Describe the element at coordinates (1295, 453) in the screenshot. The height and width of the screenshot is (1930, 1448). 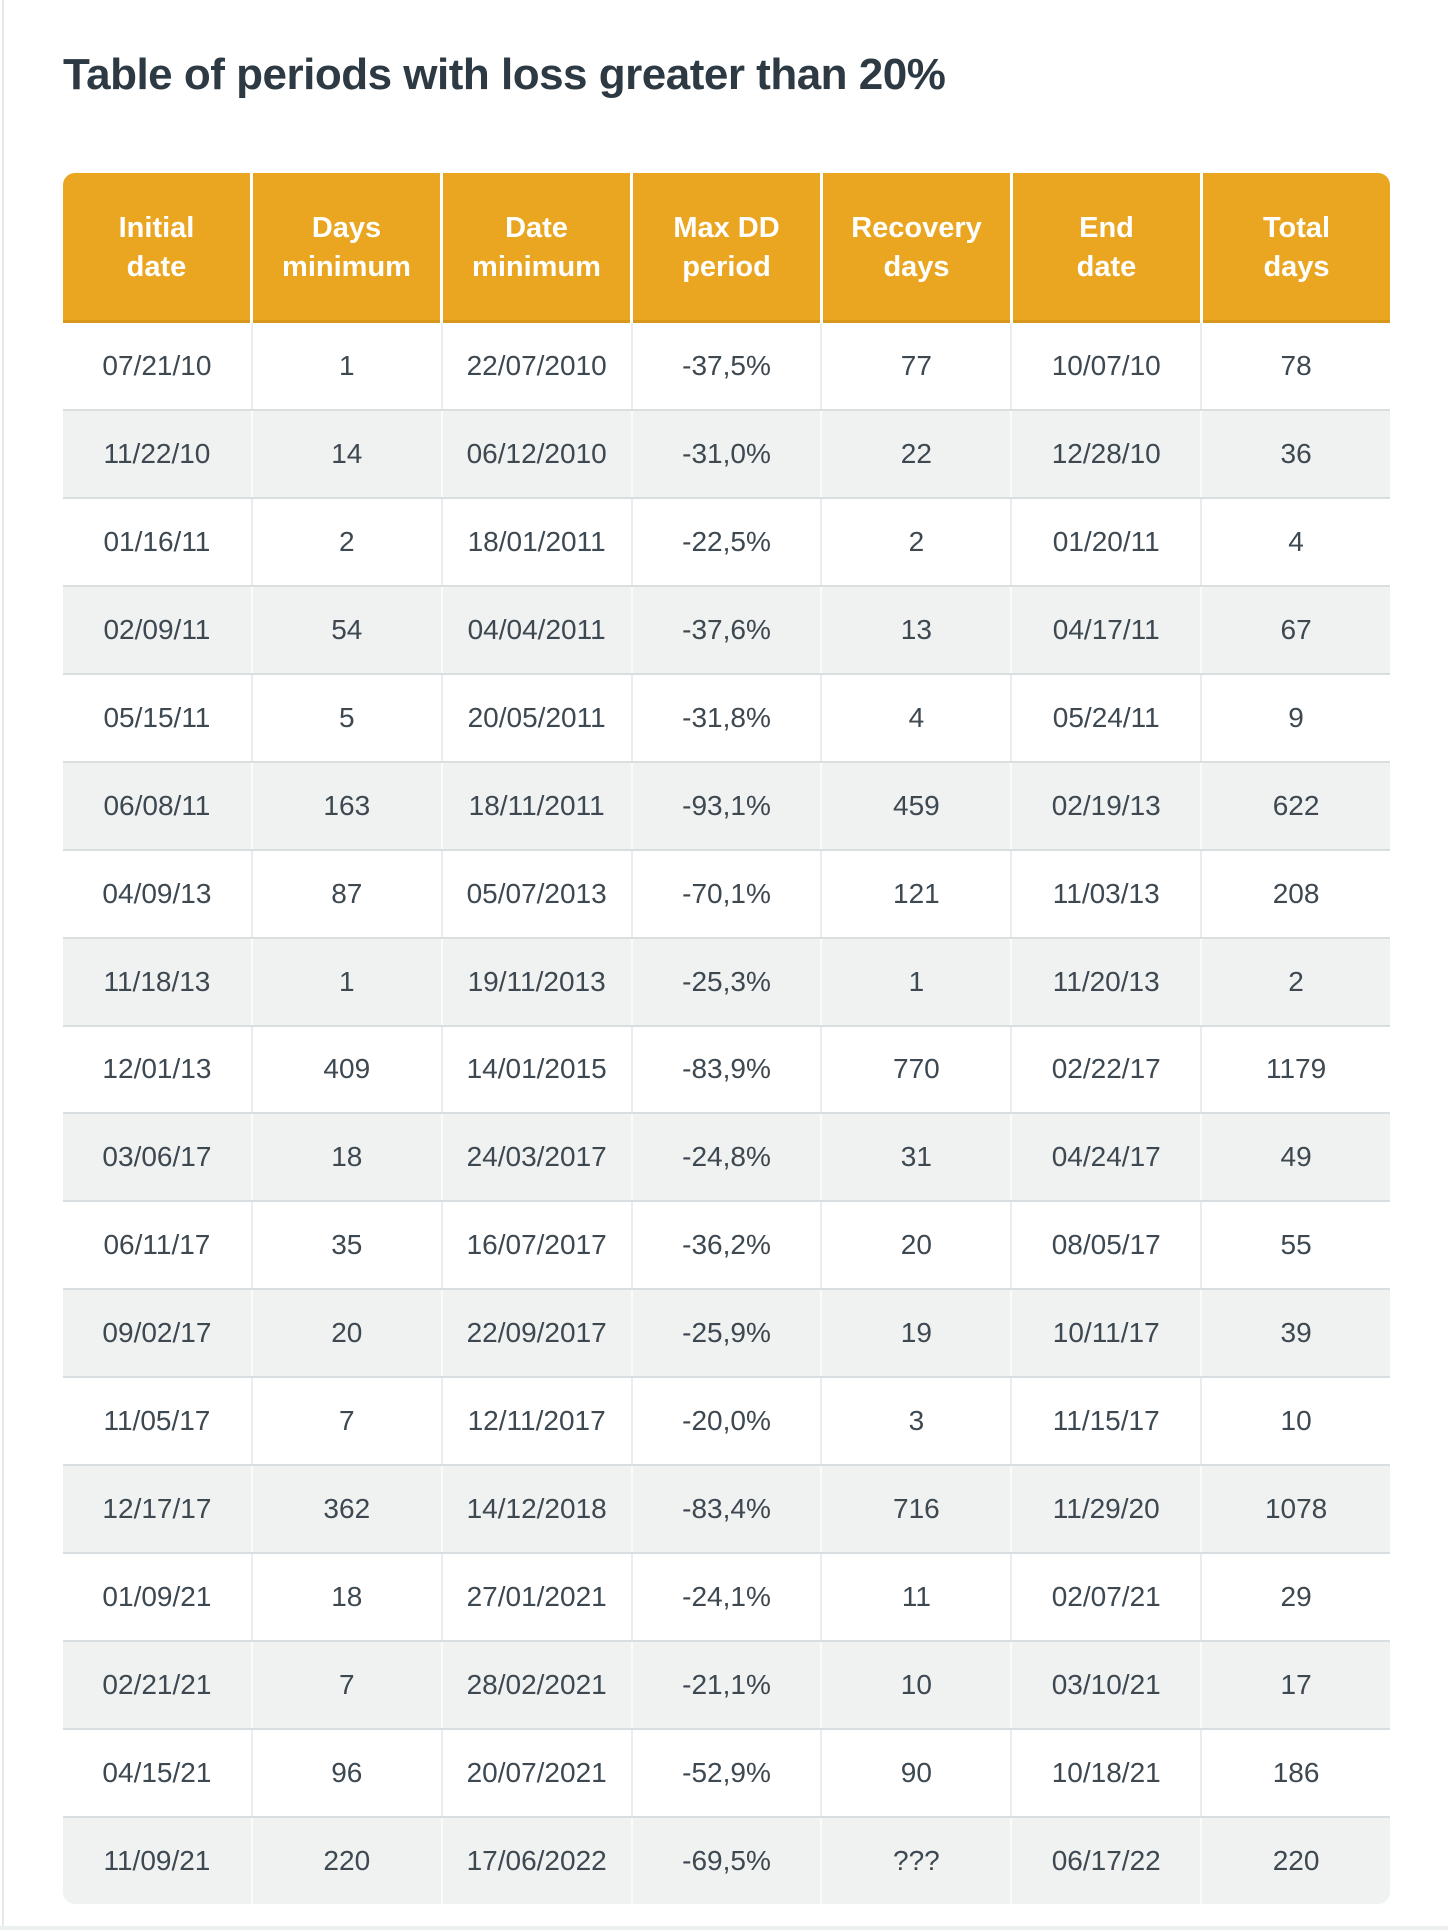
I see `table-cell-total-days: 36` at that location.